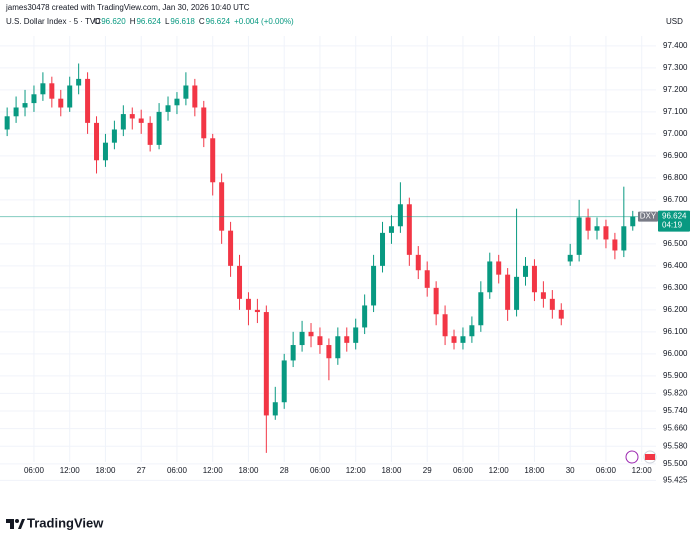  What do you see at coordinates (675, 67) in the screenshot?
I see `y-tick-label: 97.300` at bounding box center [675, 67].